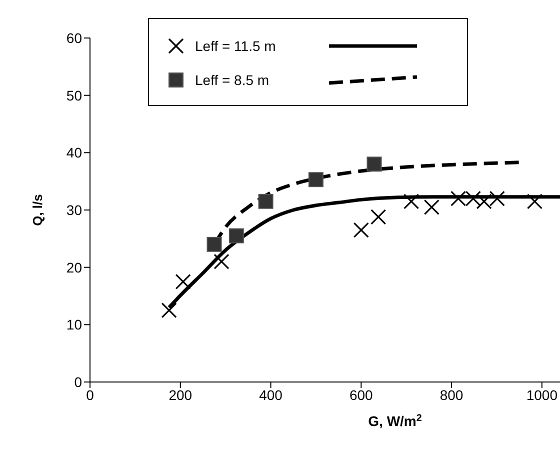  What do you see at coordinates (232, 80) in the screenshot?
I see `legend-label: Leff = 8.5 m` at bounding box center [232, 80].